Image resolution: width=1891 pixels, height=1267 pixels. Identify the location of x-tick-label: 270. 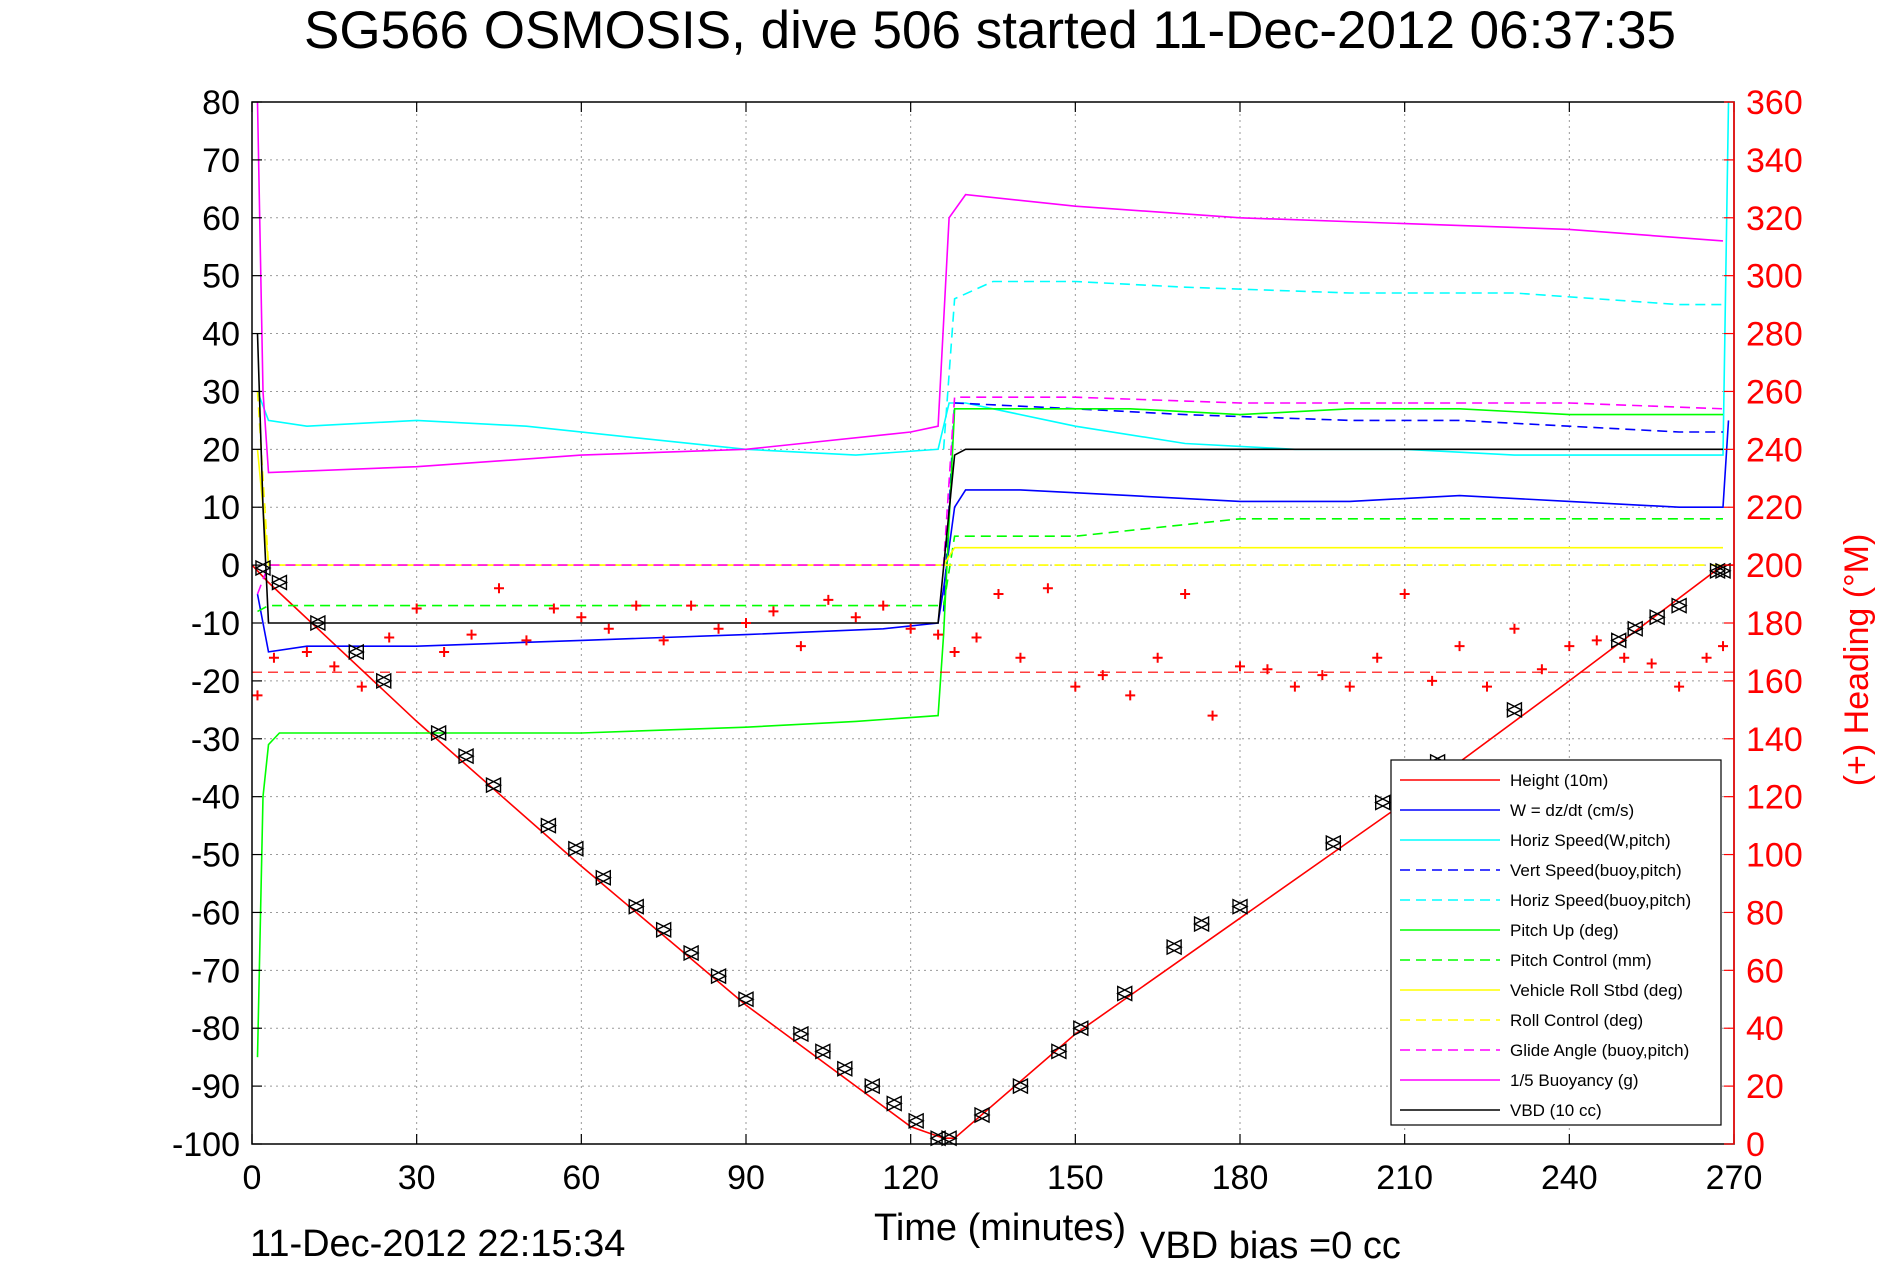
(1734, 1178).